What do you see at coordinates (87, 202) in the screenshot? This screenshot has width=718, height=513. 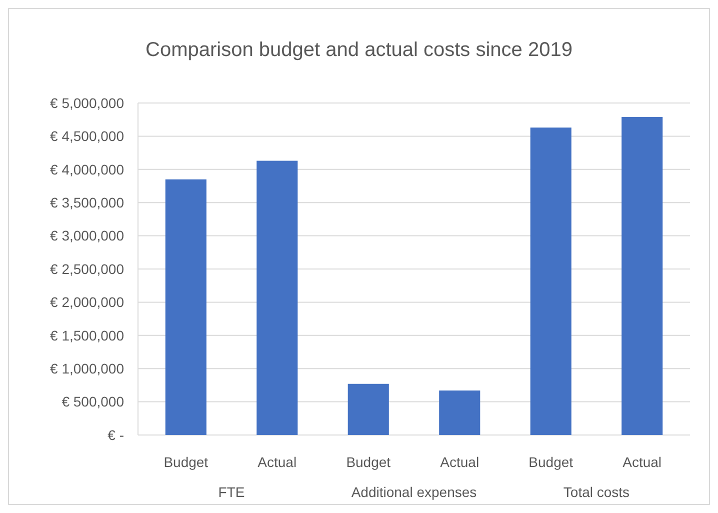 I see `y-tick-label: € 3,500,000` at bounding box center [87, 202].